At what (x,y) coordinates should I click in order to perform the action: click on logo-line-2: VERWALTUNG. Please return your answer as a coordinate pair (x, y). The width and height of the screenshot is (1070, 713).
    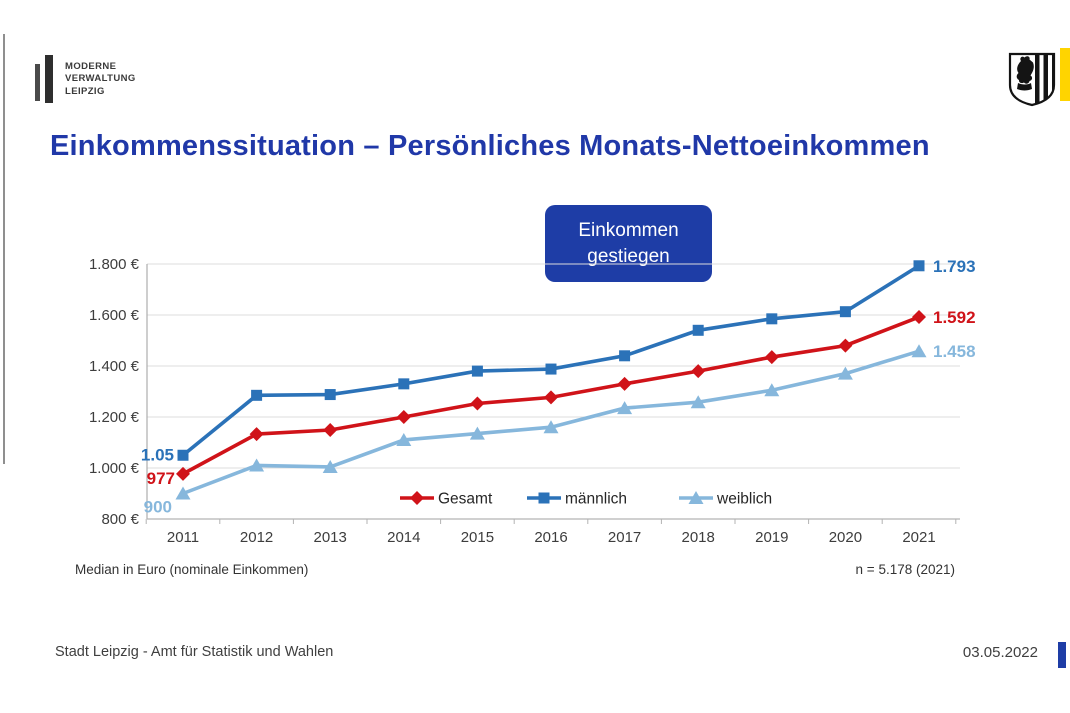
    Looking at the image, I should click on (100, 79).